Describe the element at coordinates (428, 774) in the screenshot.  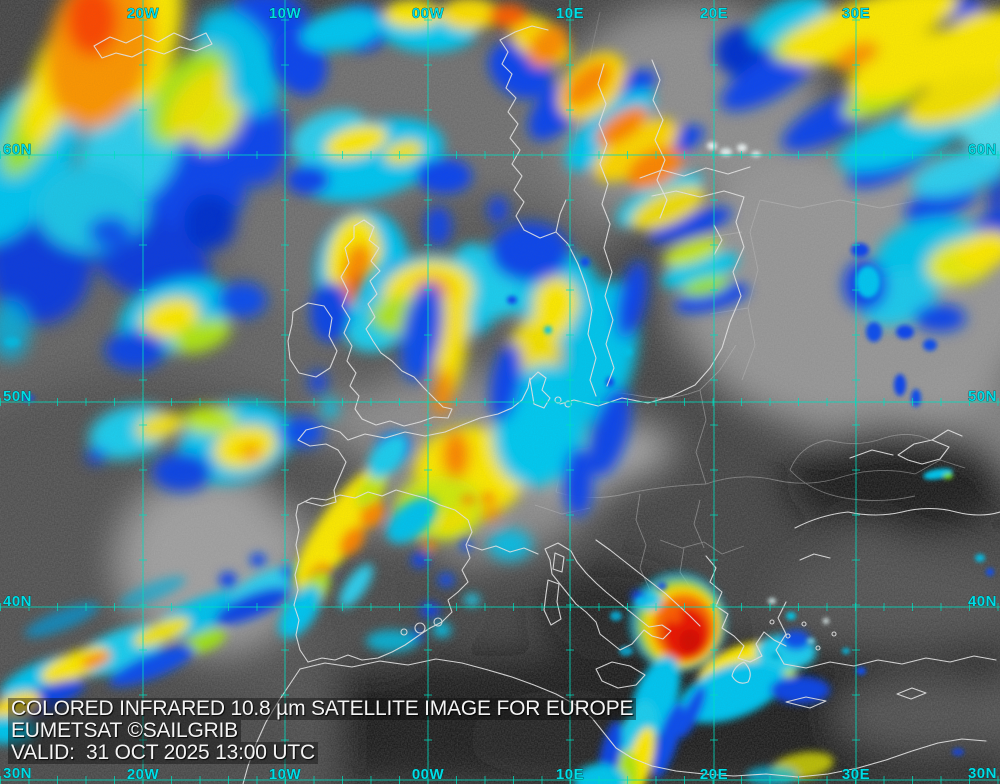
I see `lon-label-bottom: 00W` at that location.